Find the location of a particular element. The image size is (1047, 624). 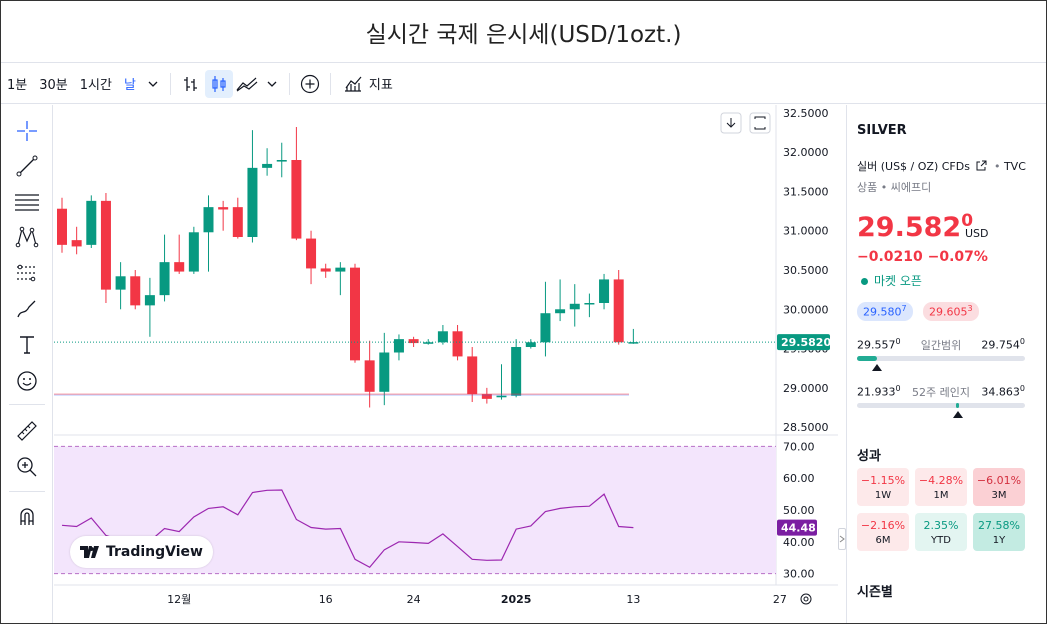

category-label: 상품 • 씨에프디 is located at coordinates (894, 187).